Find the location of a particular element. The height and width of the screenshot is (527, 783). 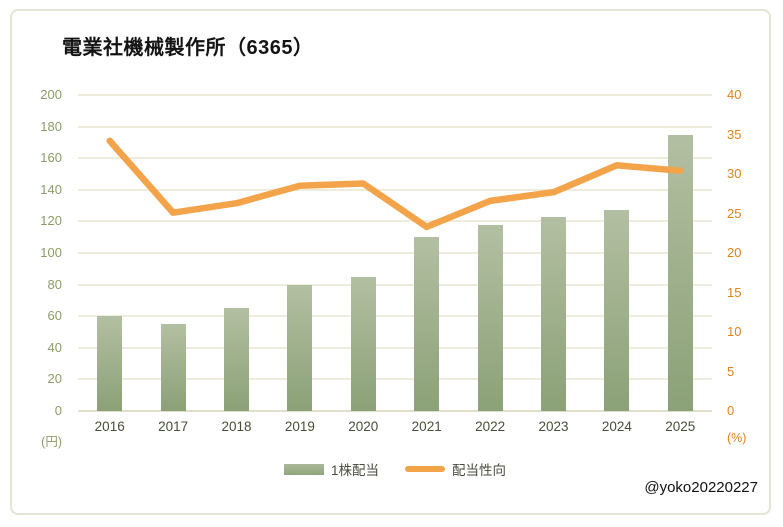

right-axis-tick: 30 is located at coordinates (734, 173).